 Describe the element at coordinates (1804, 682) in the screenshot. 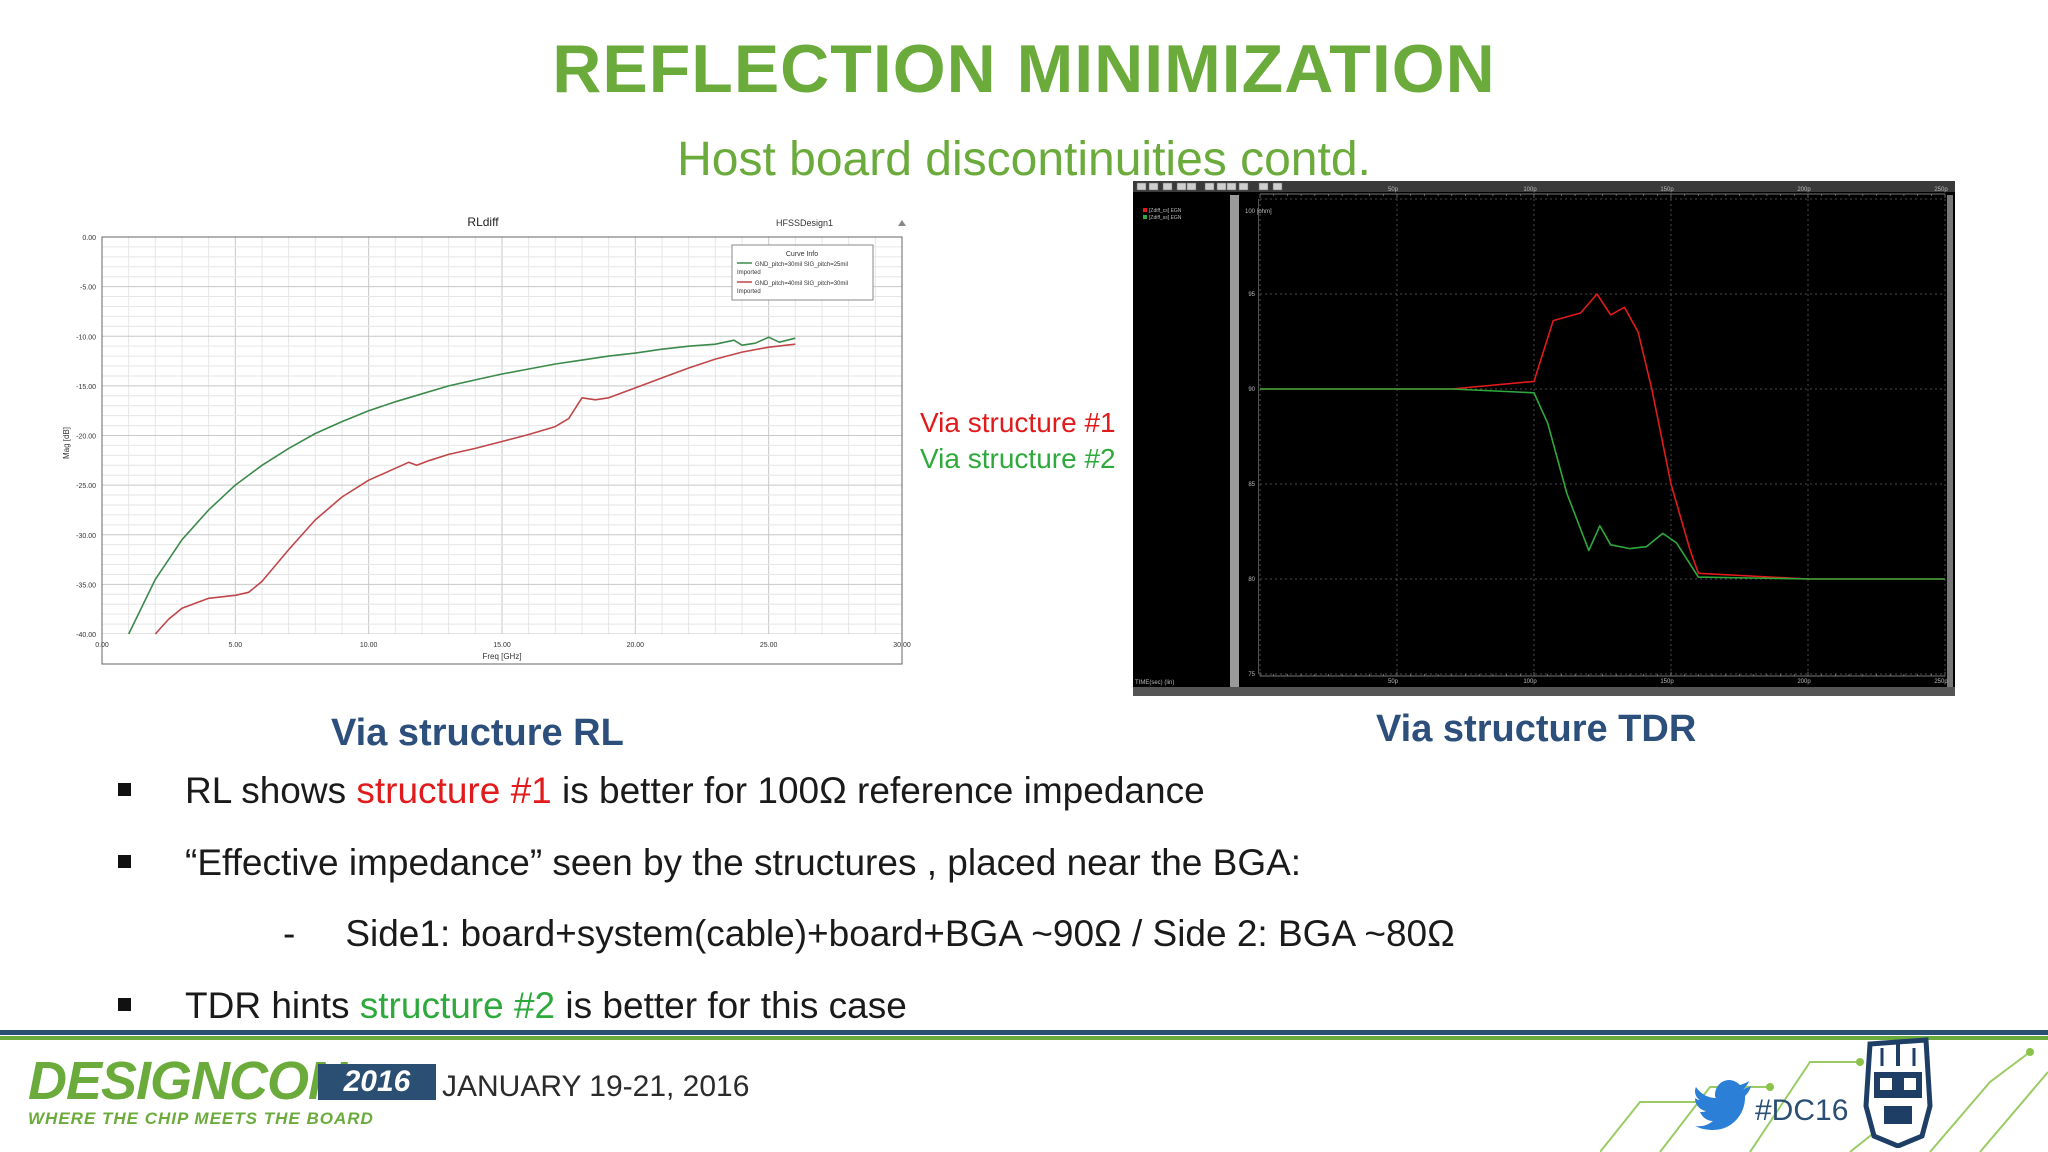

I see `tdr-x-tick-label: 200p` at that location.